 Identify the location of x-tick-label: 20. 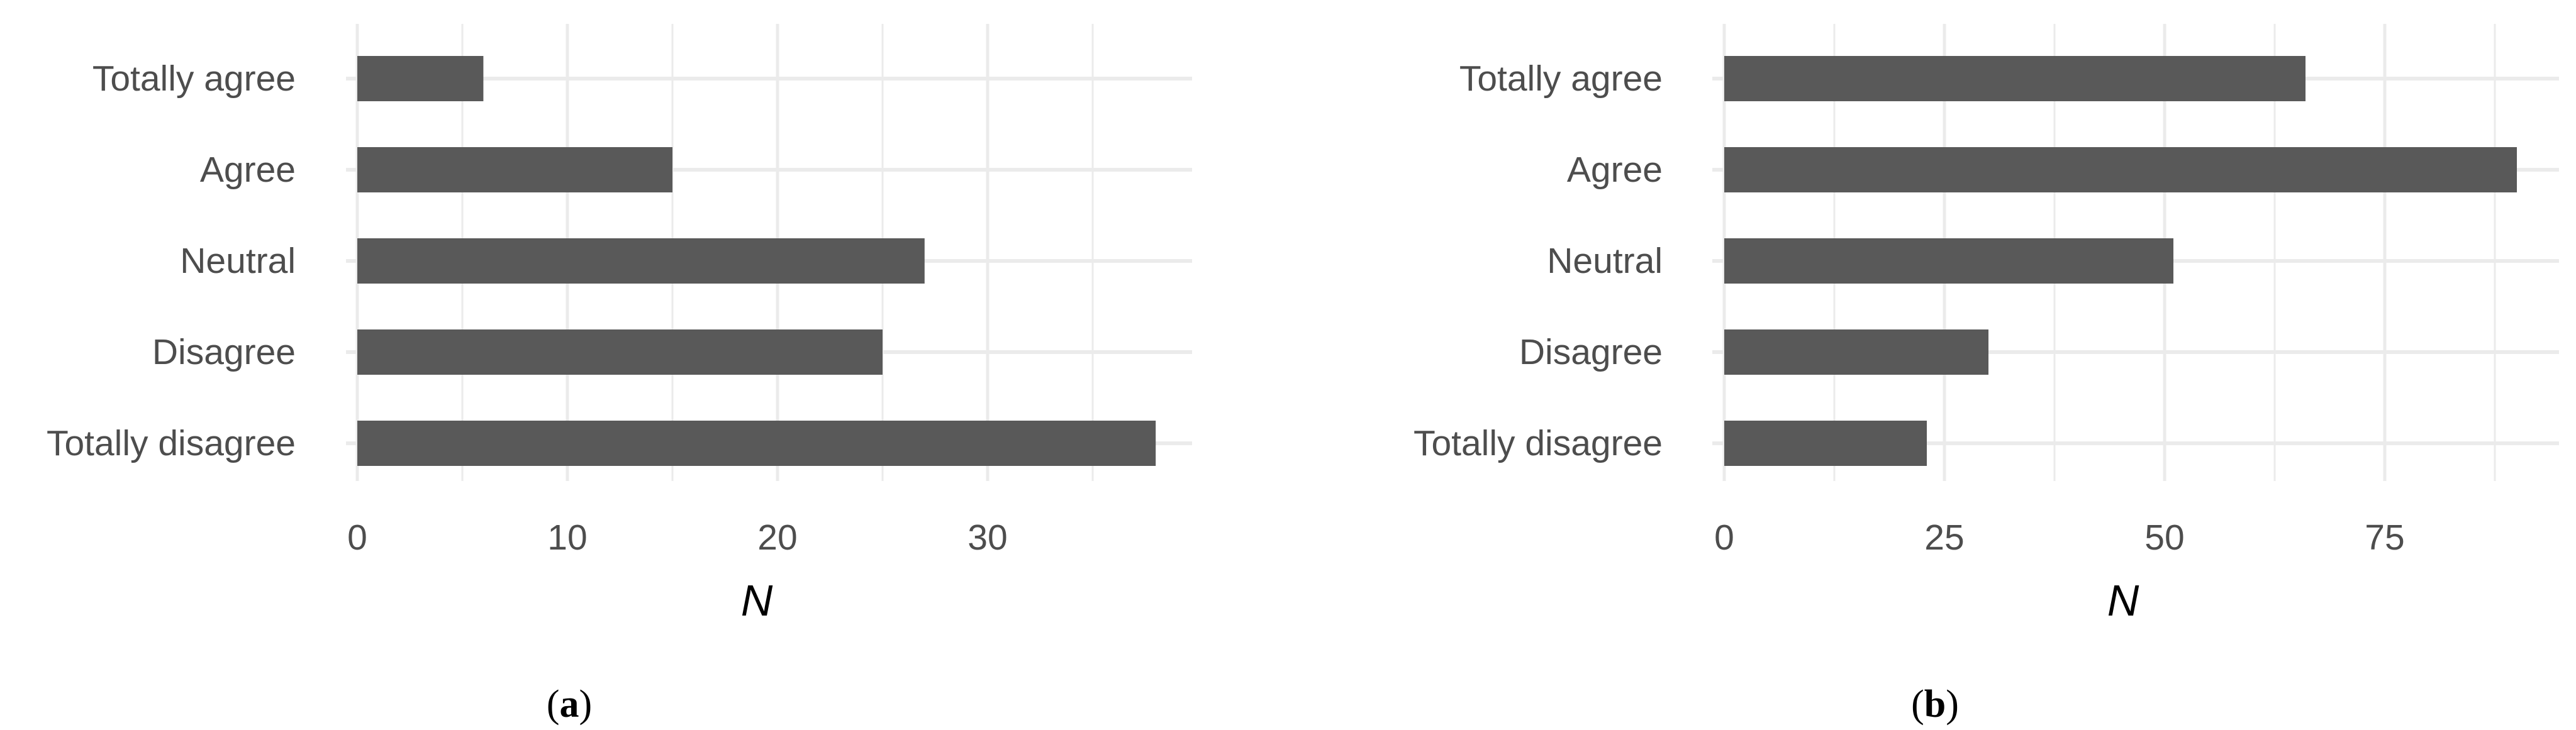
(777, 537).